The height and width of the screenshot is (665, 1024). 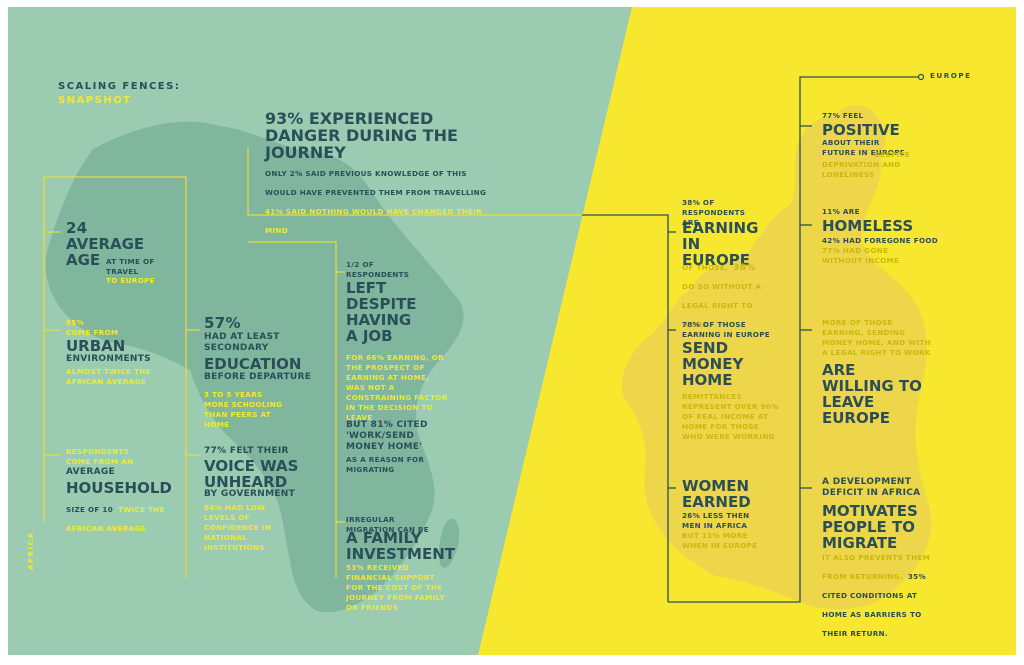 I want to click on job-headline: LEFT DESPITE HAVING A JOB, so click(x=381, y=312).